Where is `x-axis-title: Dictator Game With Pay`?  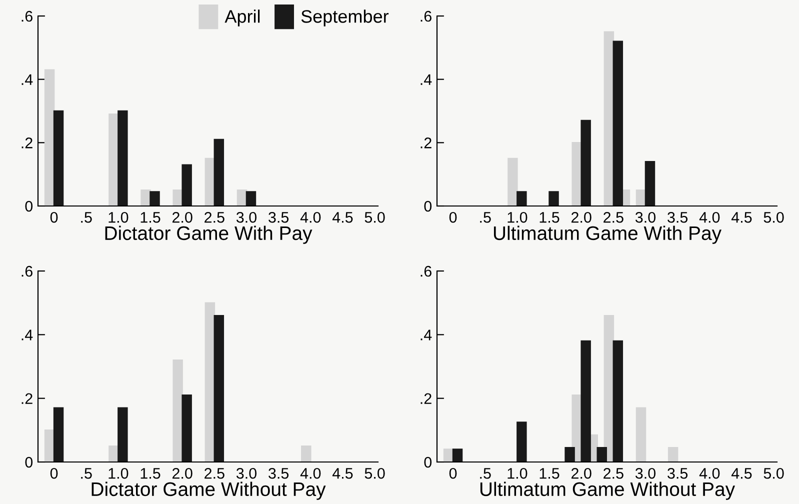
x-axis-title: Dictator Game With Pay is located at coordinates (208, 235).